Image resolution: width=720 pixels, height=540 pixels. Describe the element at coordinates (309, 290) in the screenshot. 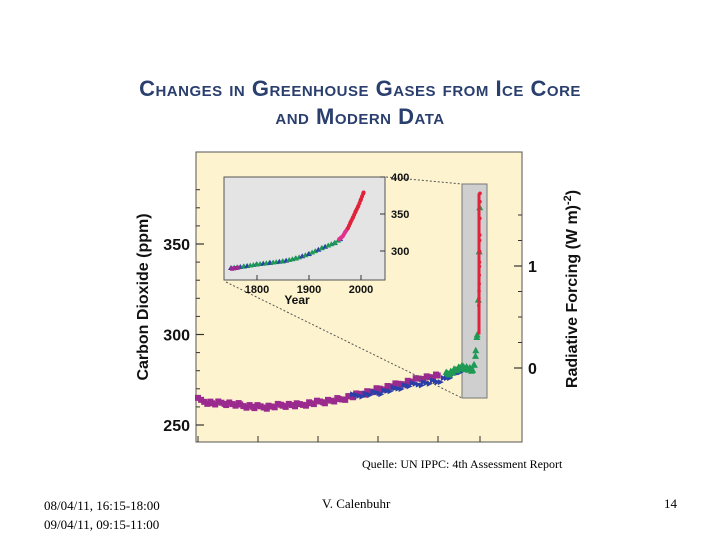

I see `inset-x-tick-label-1900: 1900` at that location.